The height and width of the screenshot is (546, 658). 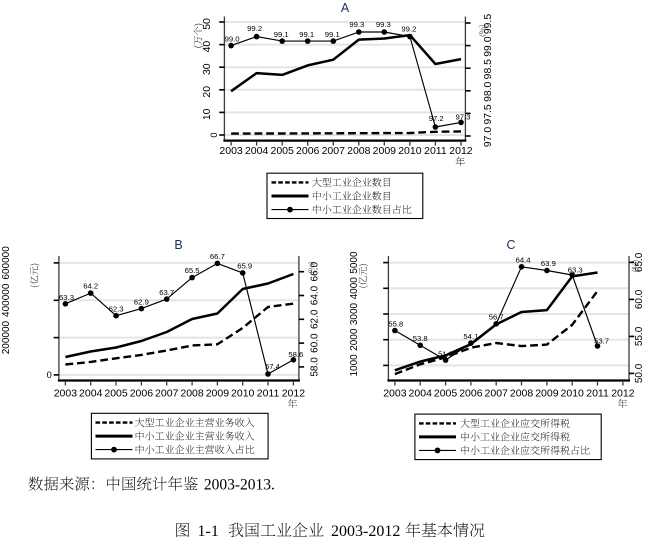 I want to click on svg-text: 40, so click(x=207, y=47).